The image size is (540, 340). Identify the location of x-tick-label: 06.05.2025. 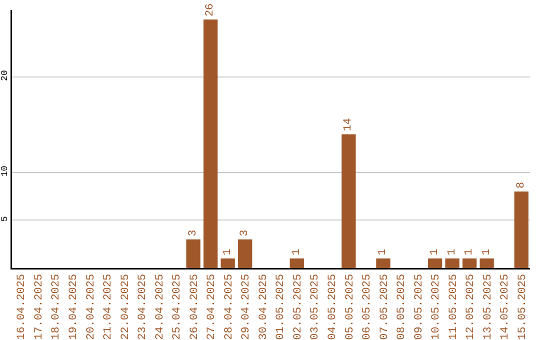
(368, 307).